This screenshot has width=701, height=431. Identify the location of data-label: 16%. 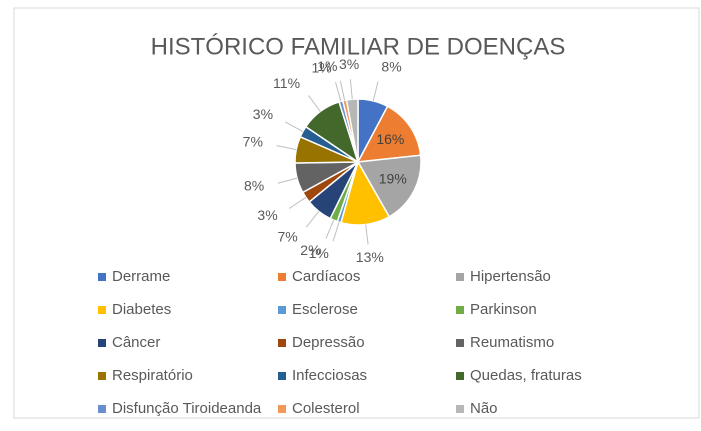
(390, 139).